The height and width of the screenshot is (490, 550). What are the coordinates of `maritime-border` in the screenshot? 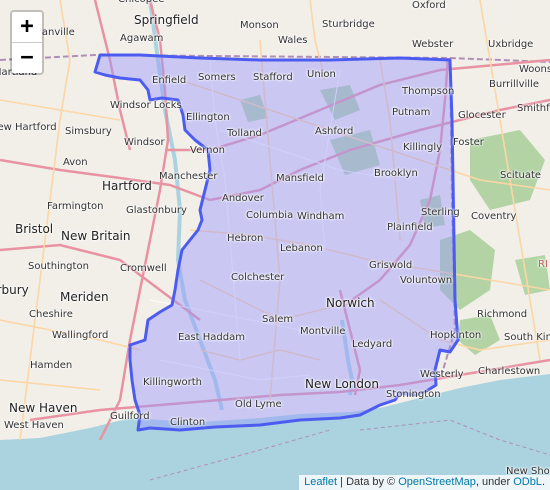 It's located at (454, 437).